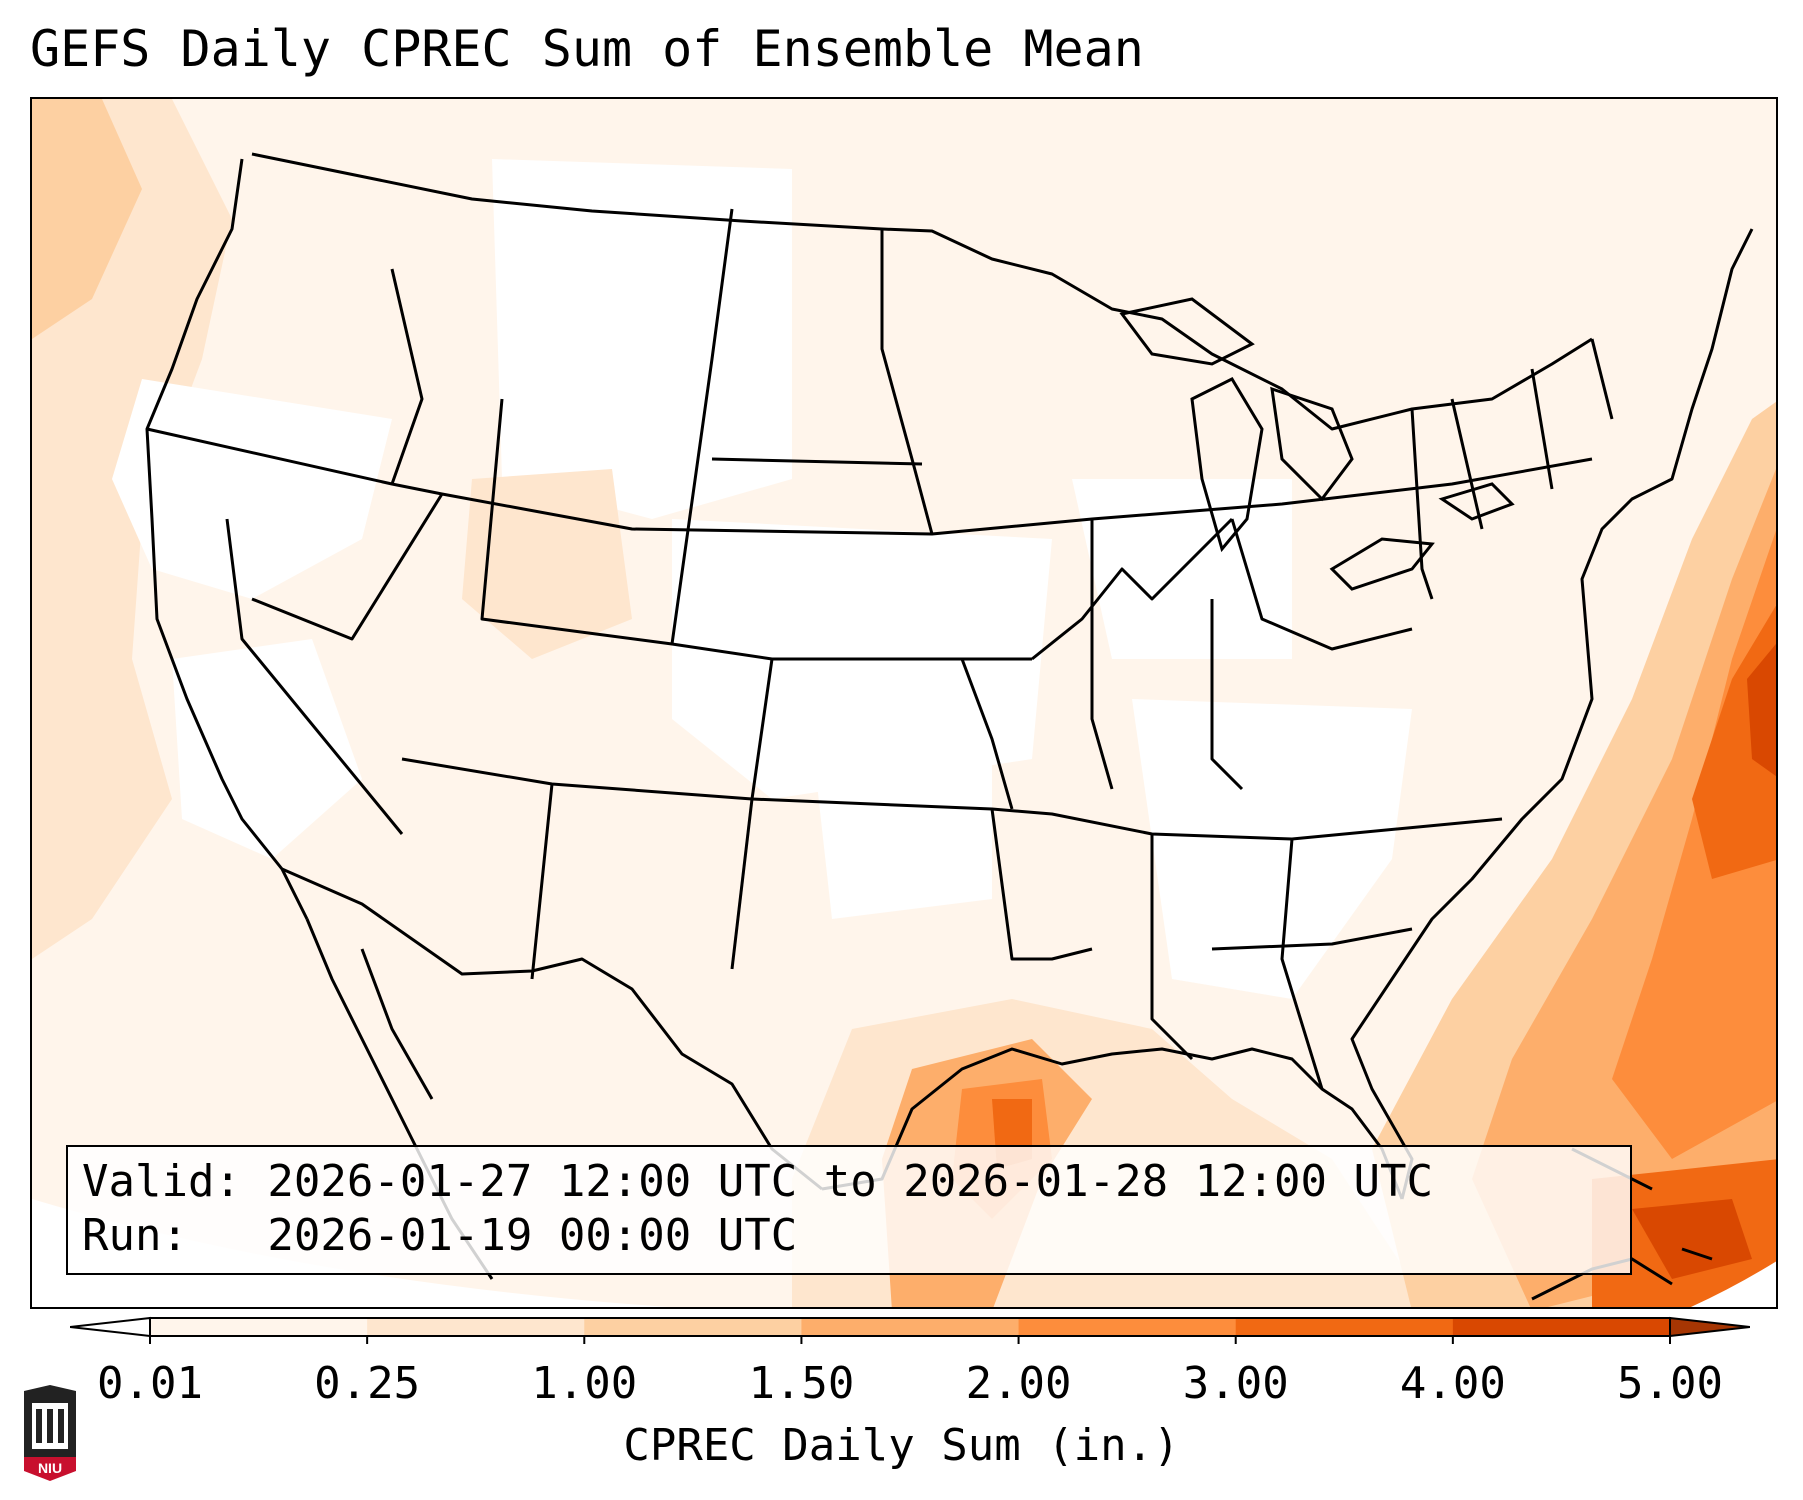  I want to click on projection-corner-bottom-left, so click(350, 1253).